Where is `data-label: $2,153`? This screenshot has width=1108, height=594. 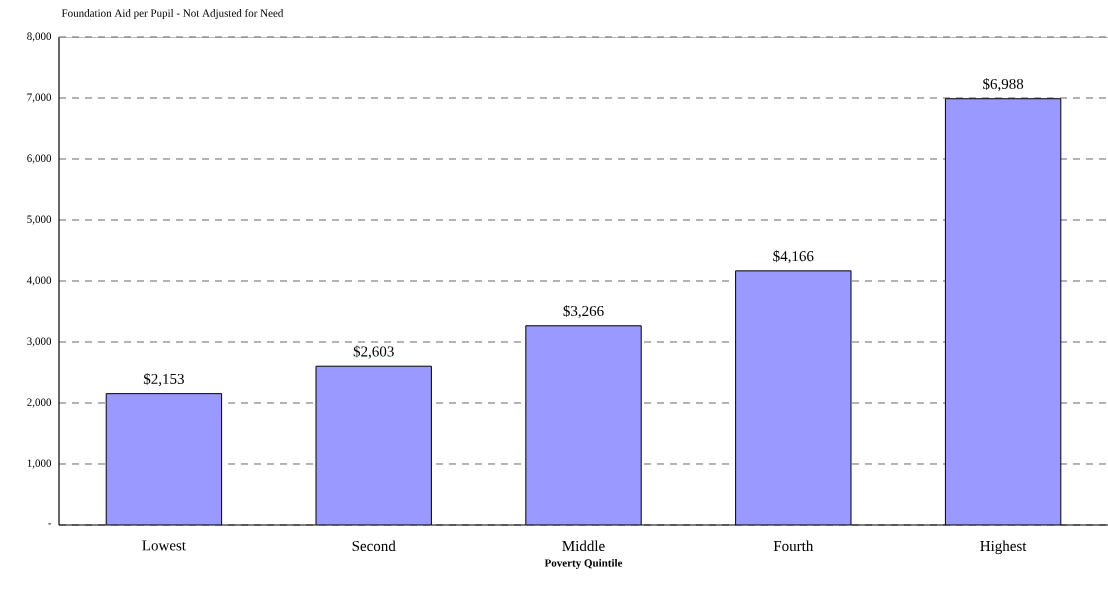
data-label: $2,153 is located at coordinates (163, 379).